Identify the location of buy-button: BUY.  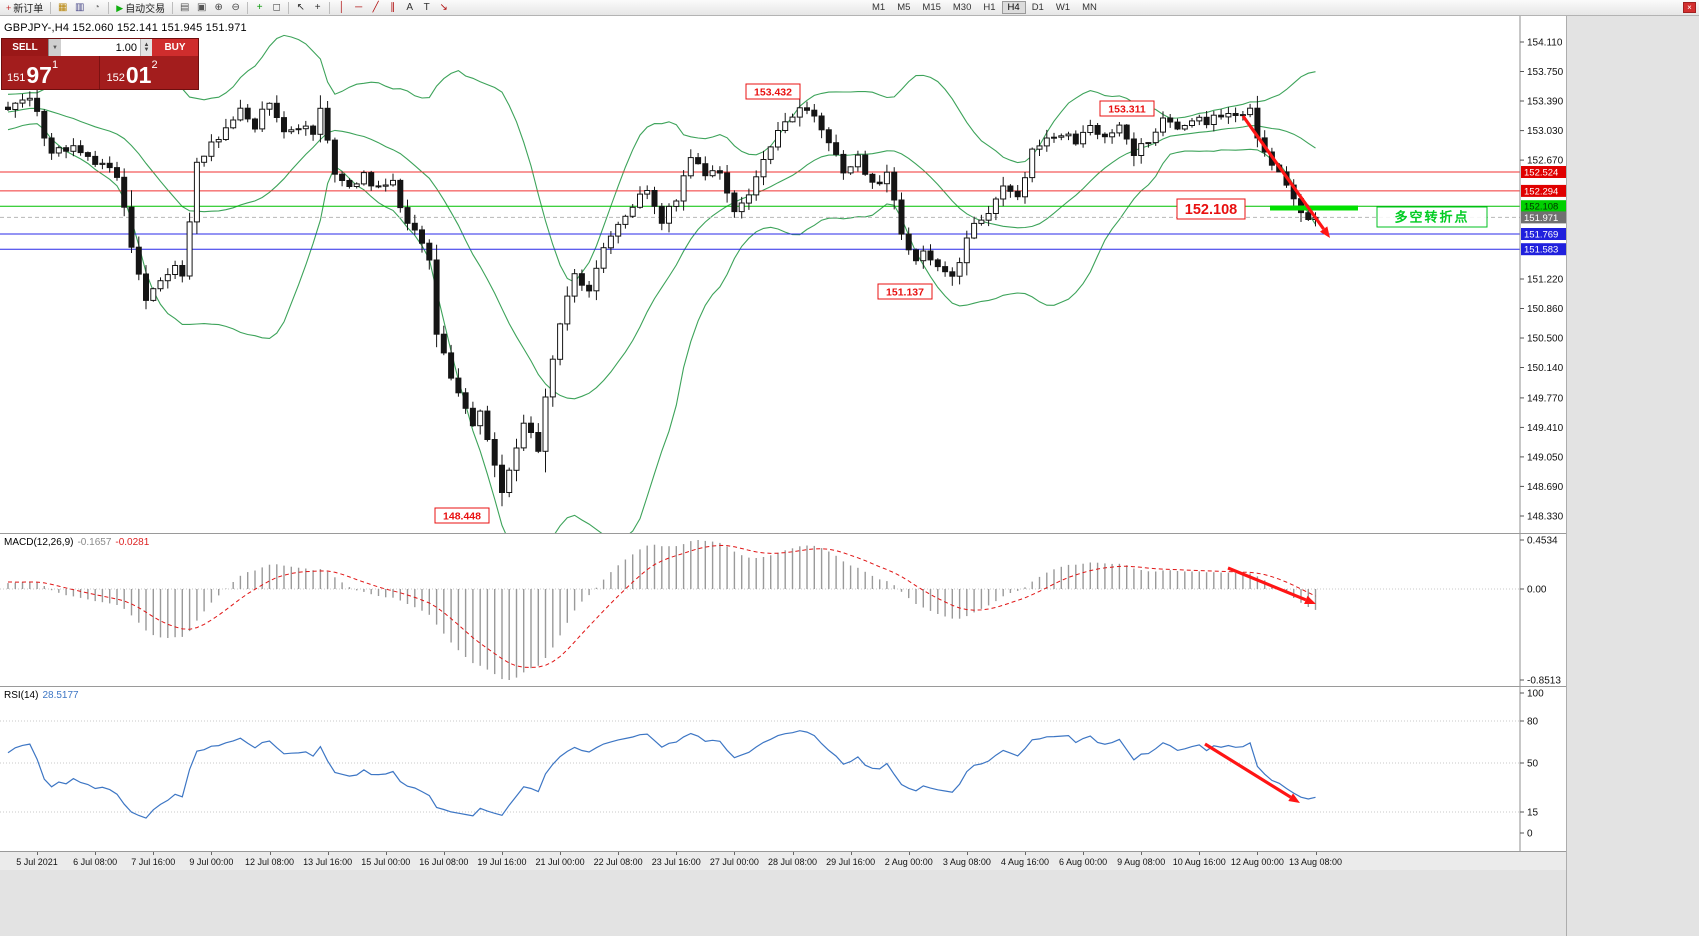
(175, 47).